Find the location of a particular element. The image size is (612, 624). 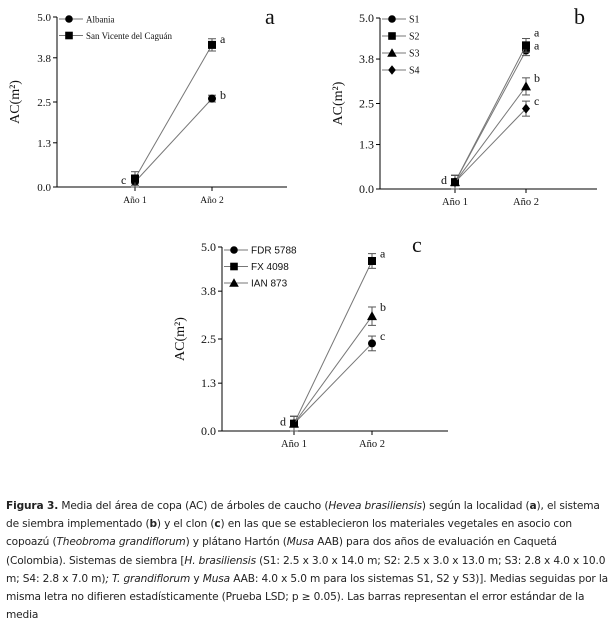

series-s1: d a S1 is located at coordinates (461, 102).